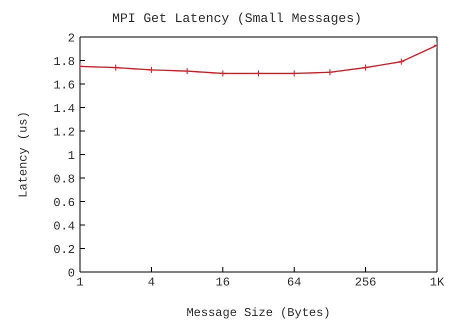 The width and height of the screenshot is (474, 331). I want to click on y-tick-label: 1.6, so click(64, 85).